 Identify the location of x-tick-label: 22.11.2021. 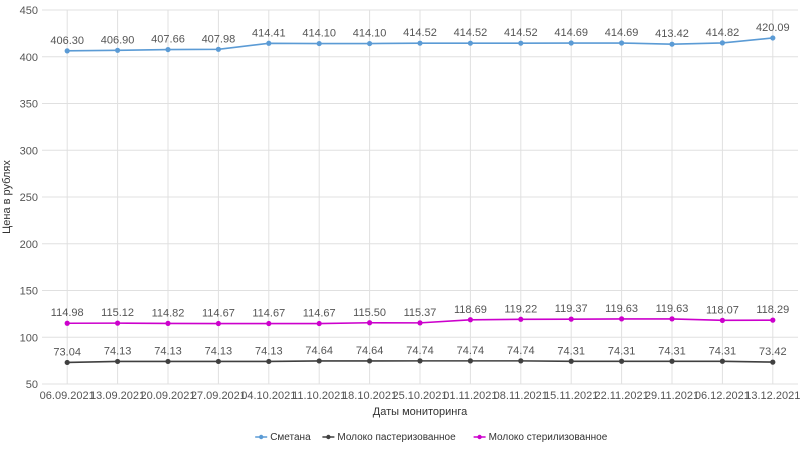
(621, 396).